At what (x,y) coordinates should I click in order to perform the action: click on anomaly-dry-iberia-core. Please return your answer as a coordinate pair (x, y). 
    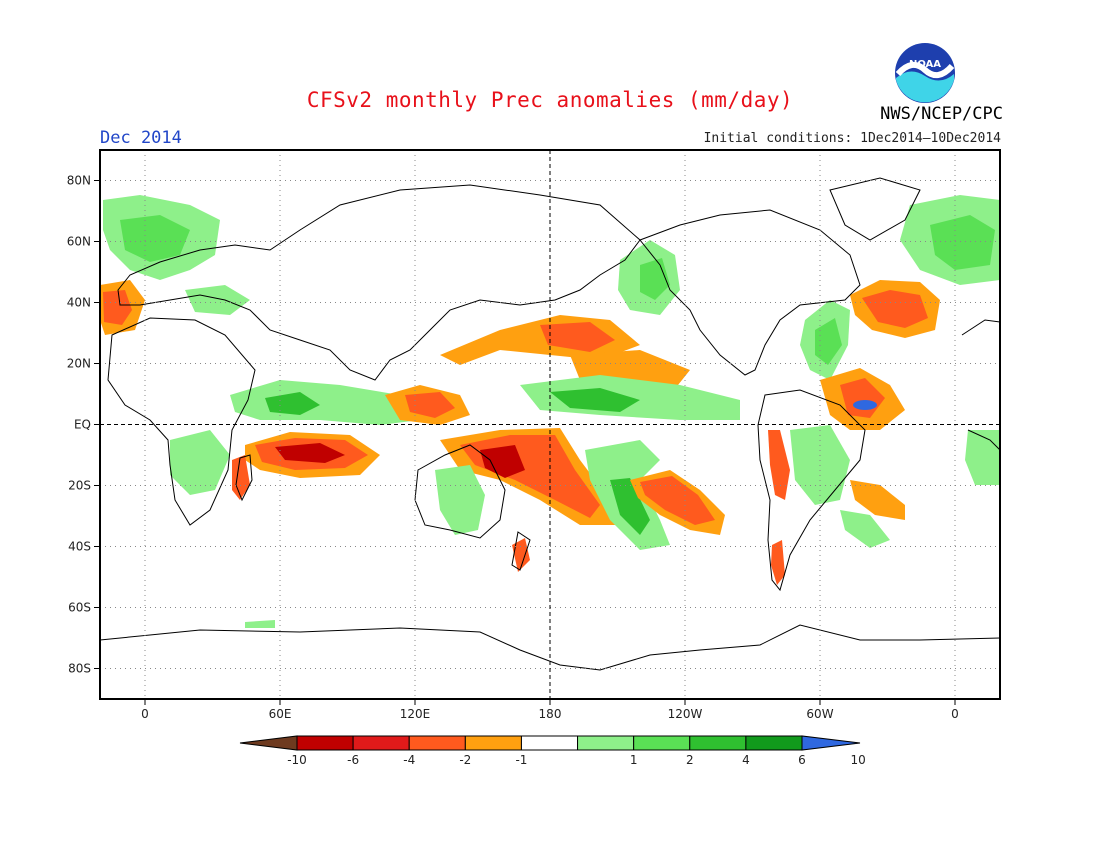
    Looking at the image, I should click on (117, 307).